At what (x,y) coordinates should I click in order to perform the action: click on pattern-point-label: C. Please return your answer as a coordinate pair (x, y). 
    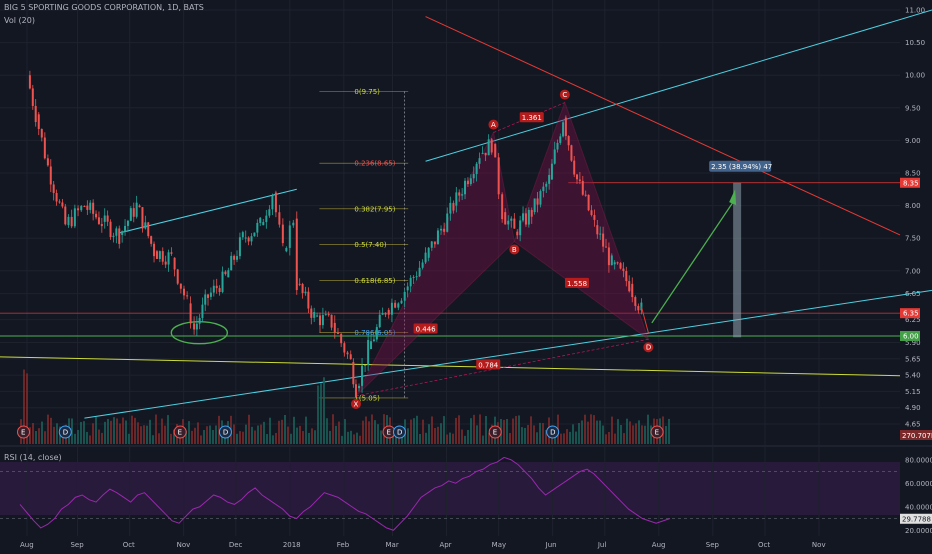
    Looking at the image, I should click on (564, 95).